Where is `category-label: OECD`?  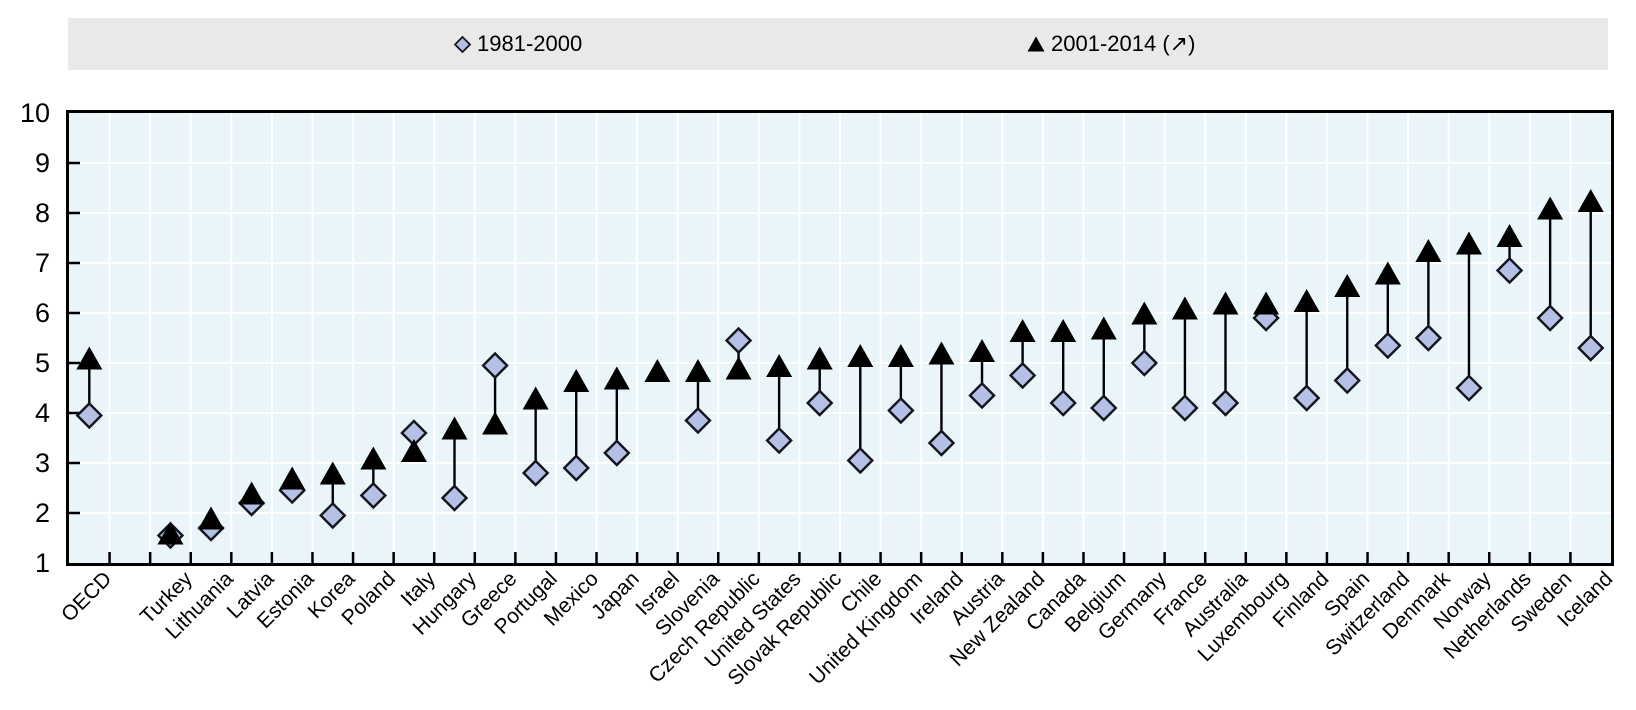 category-label: OECD is located at coordinates (86, 597).